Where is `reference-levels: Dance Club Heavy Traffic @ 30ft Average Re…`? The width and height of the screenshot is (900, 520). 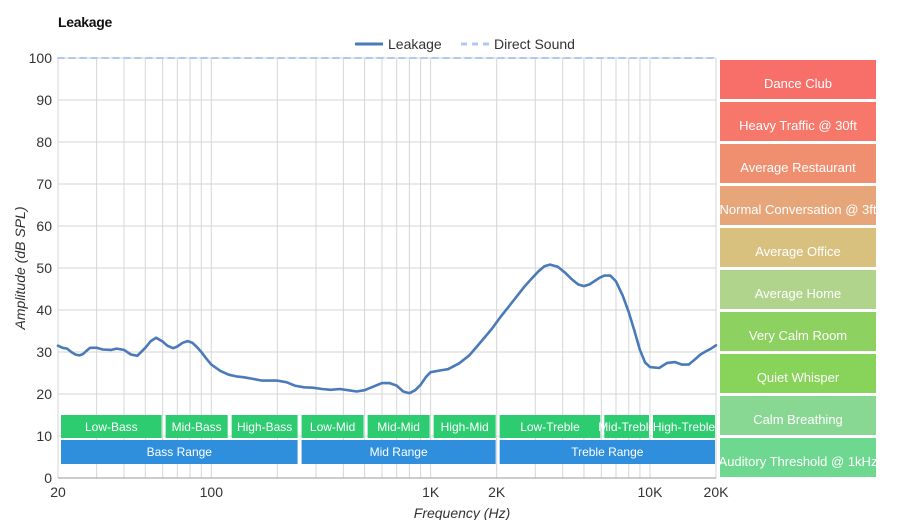 reference-levels: Dance Club Heavy Traffic @ 30ft Average Re… is located at coordinates (798, 268).